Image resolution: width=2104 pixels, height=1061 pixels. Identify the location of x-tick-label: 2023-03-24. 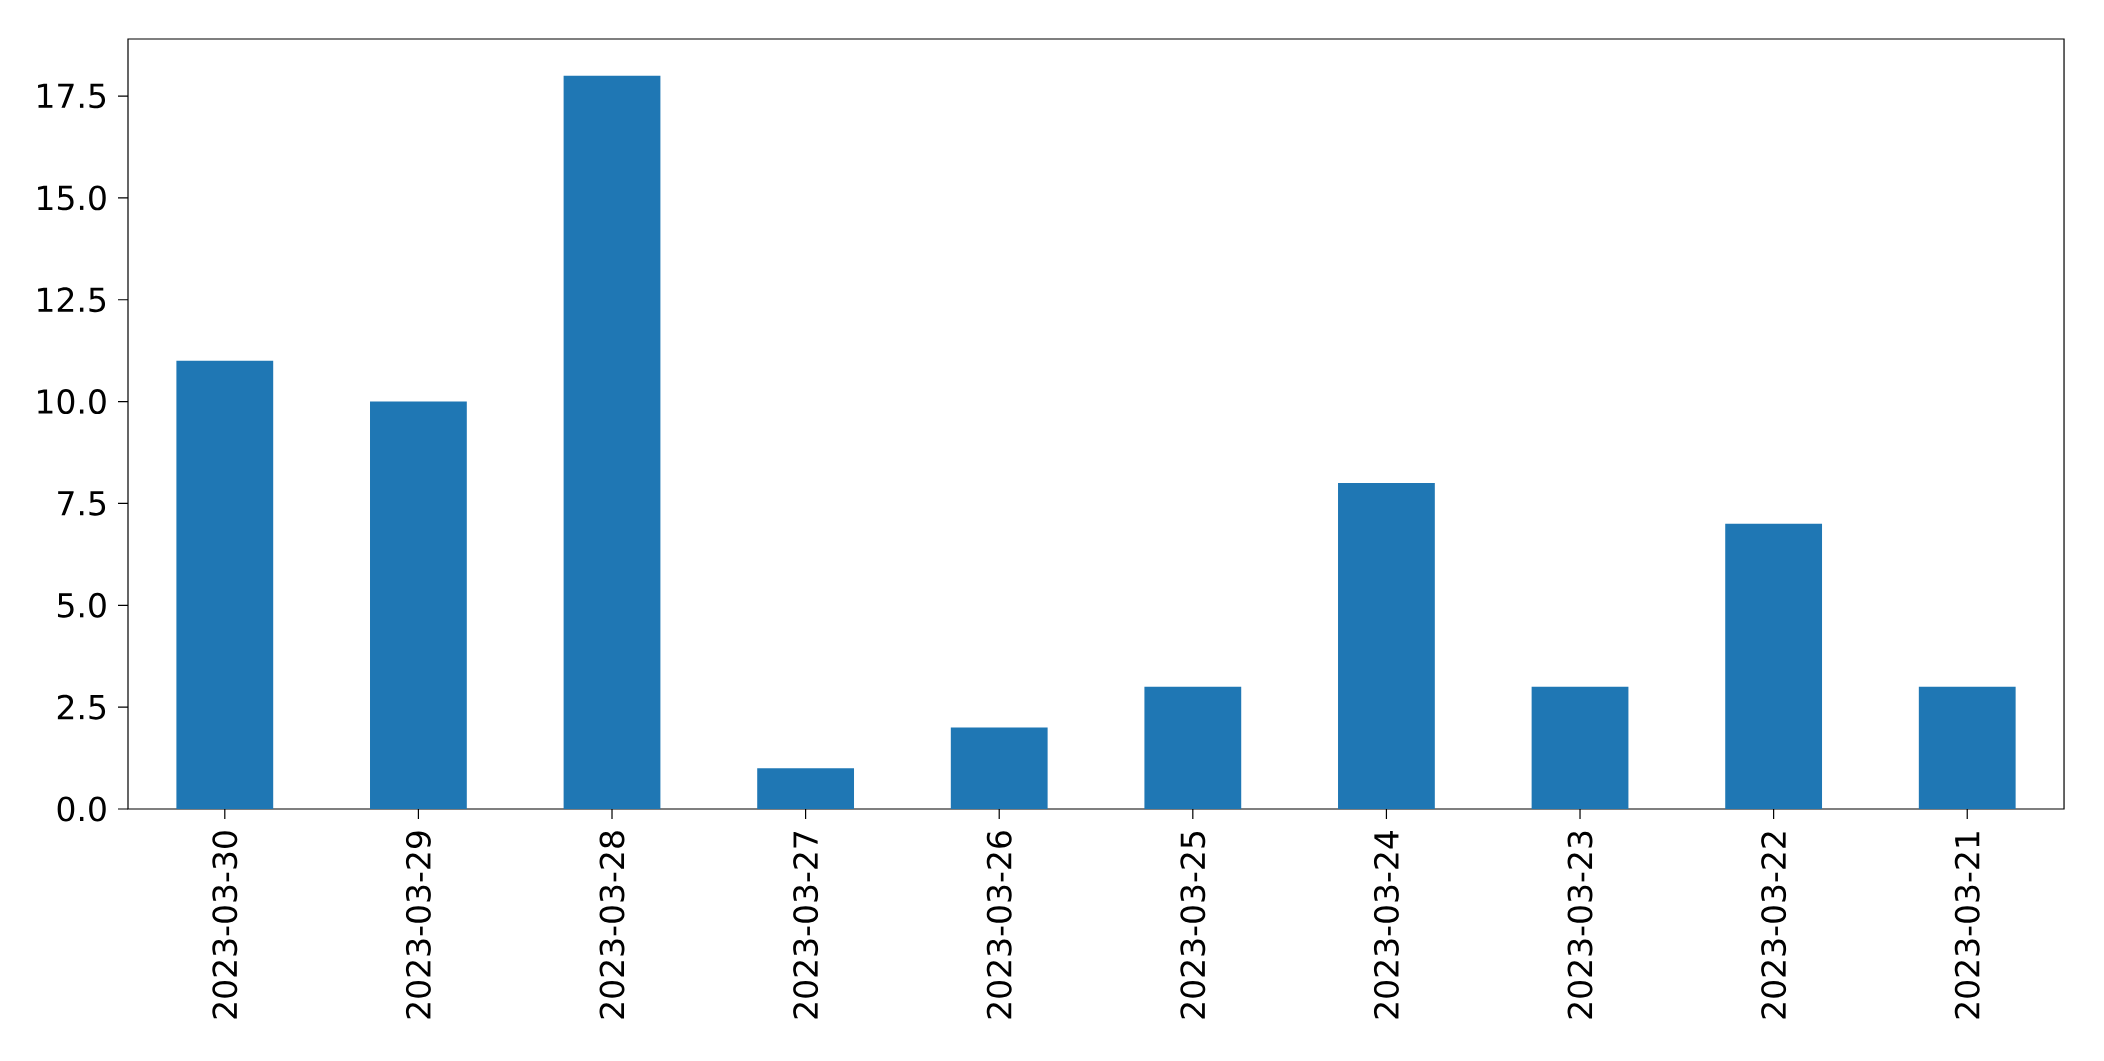
(1386, 924).